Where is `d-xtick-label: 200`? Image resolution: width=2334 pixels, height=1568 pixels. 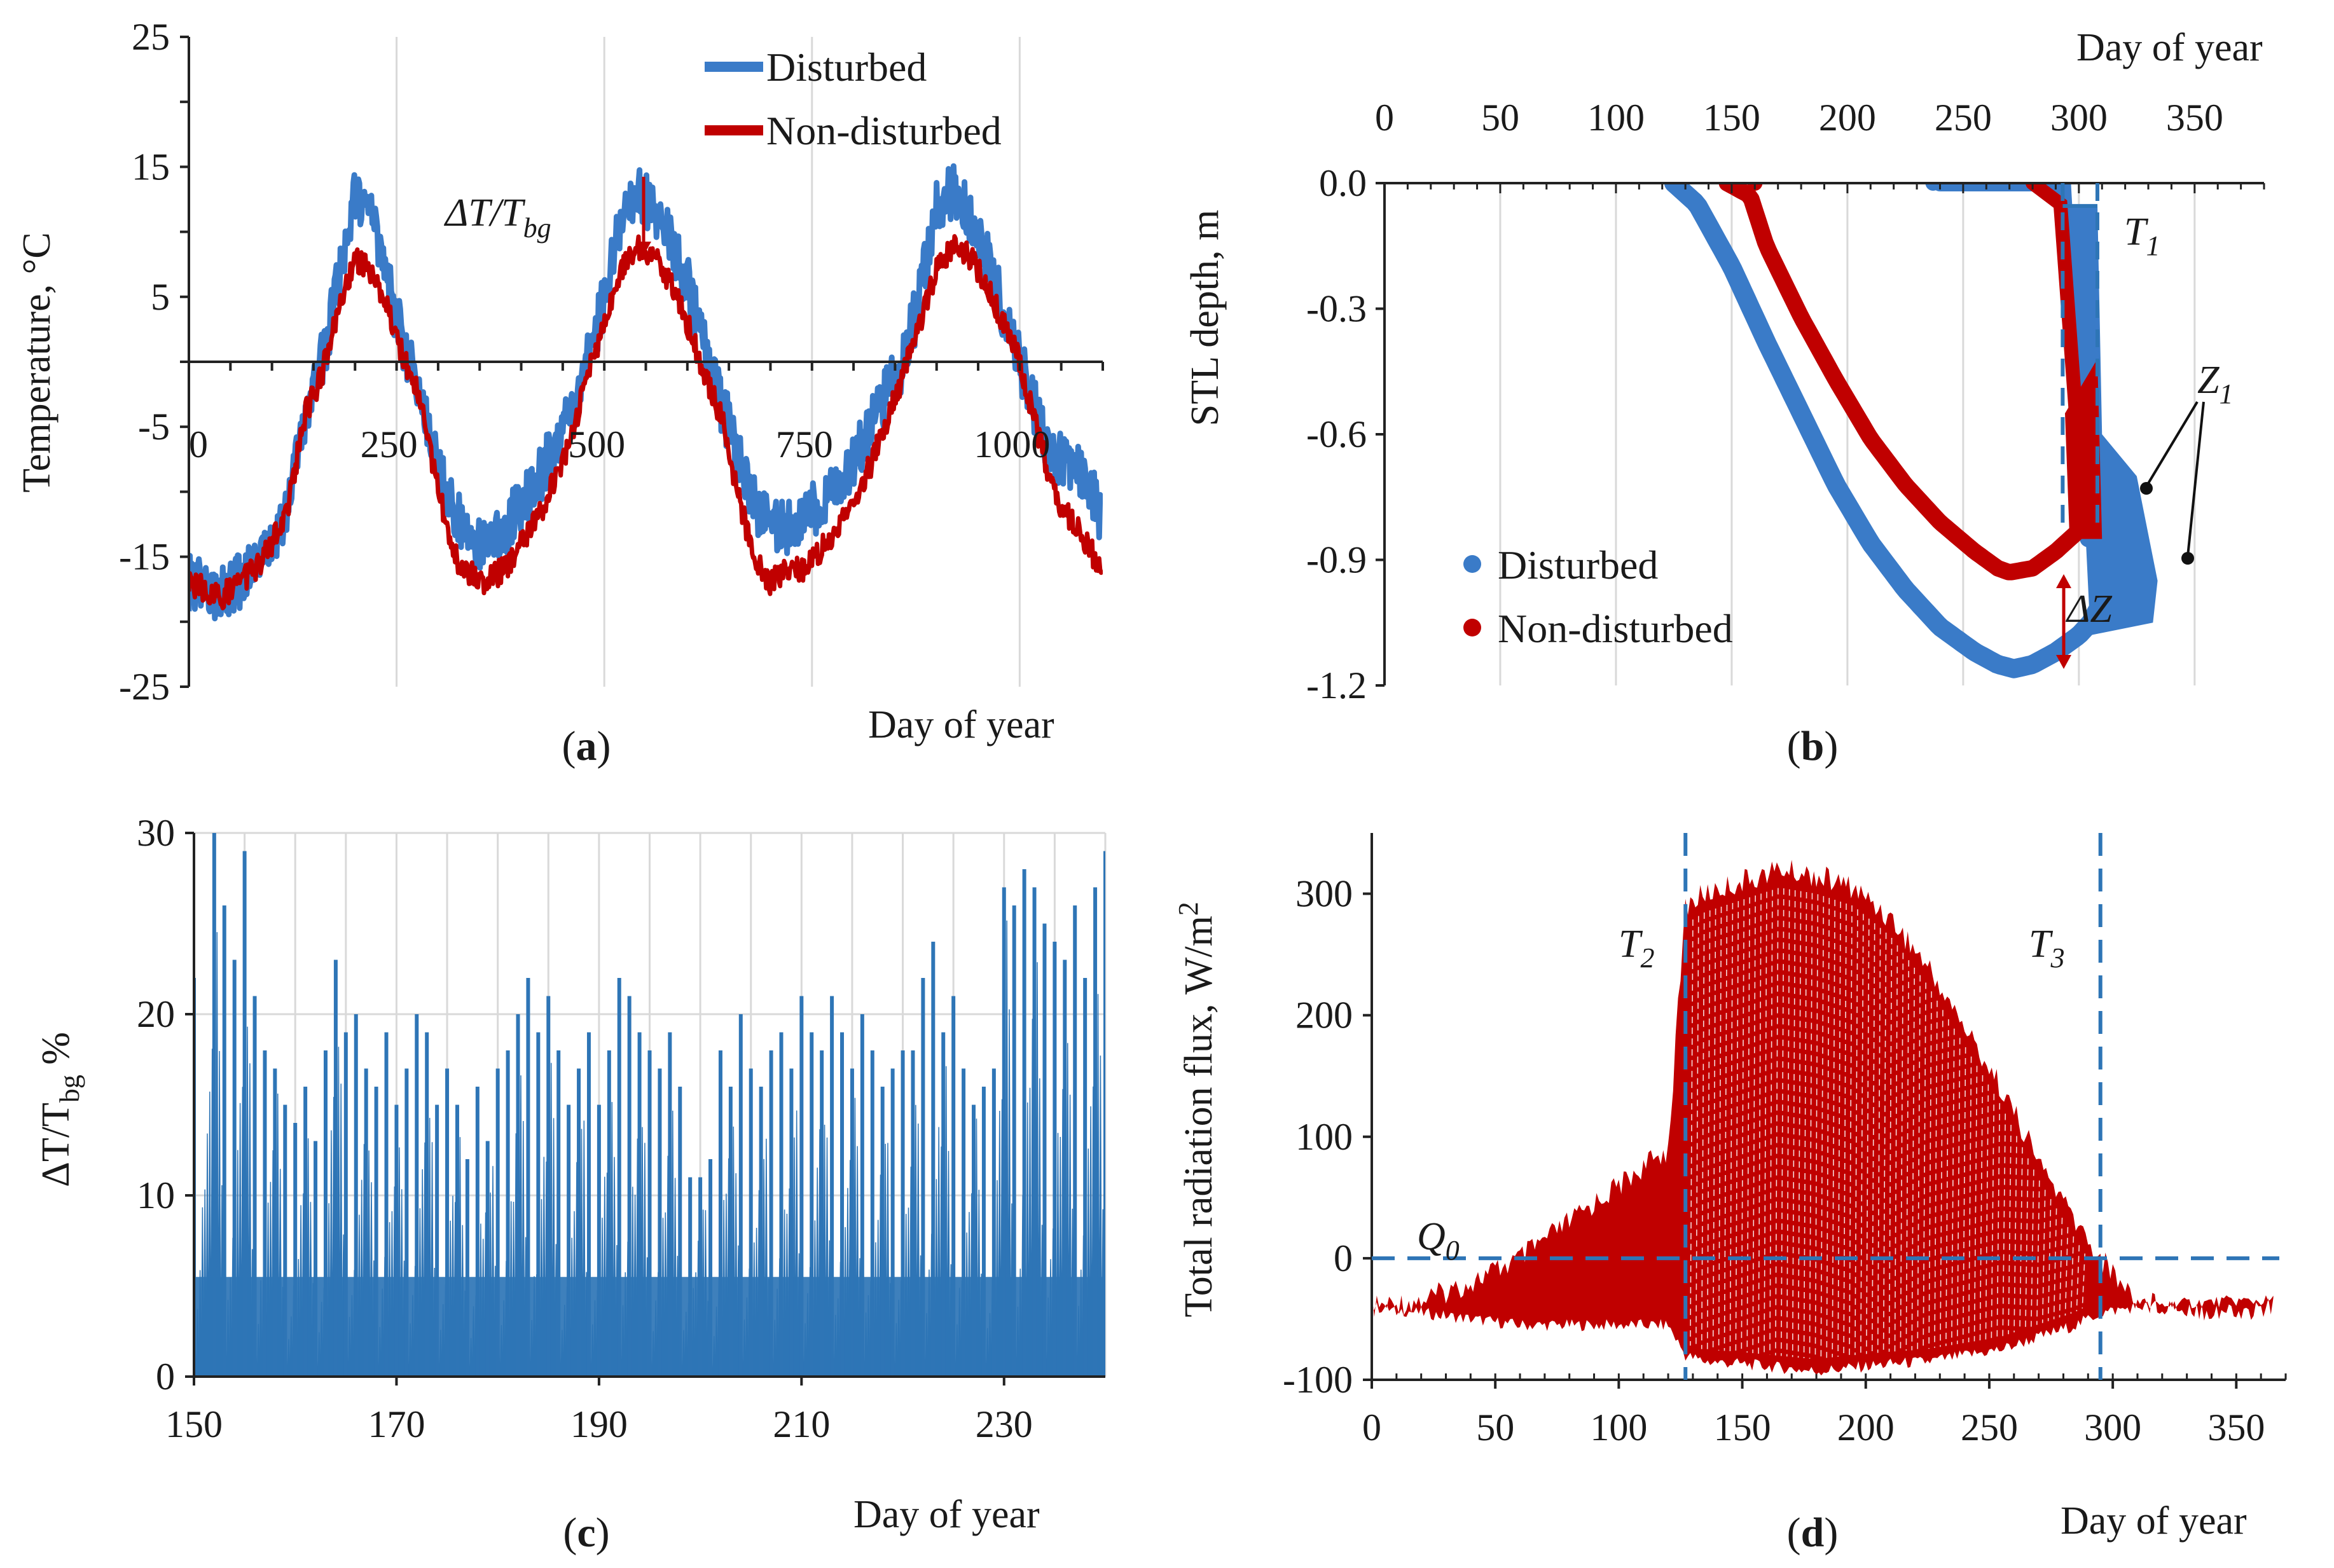
d-xtick-label: 200 is located at coordinates (1866, 1427).